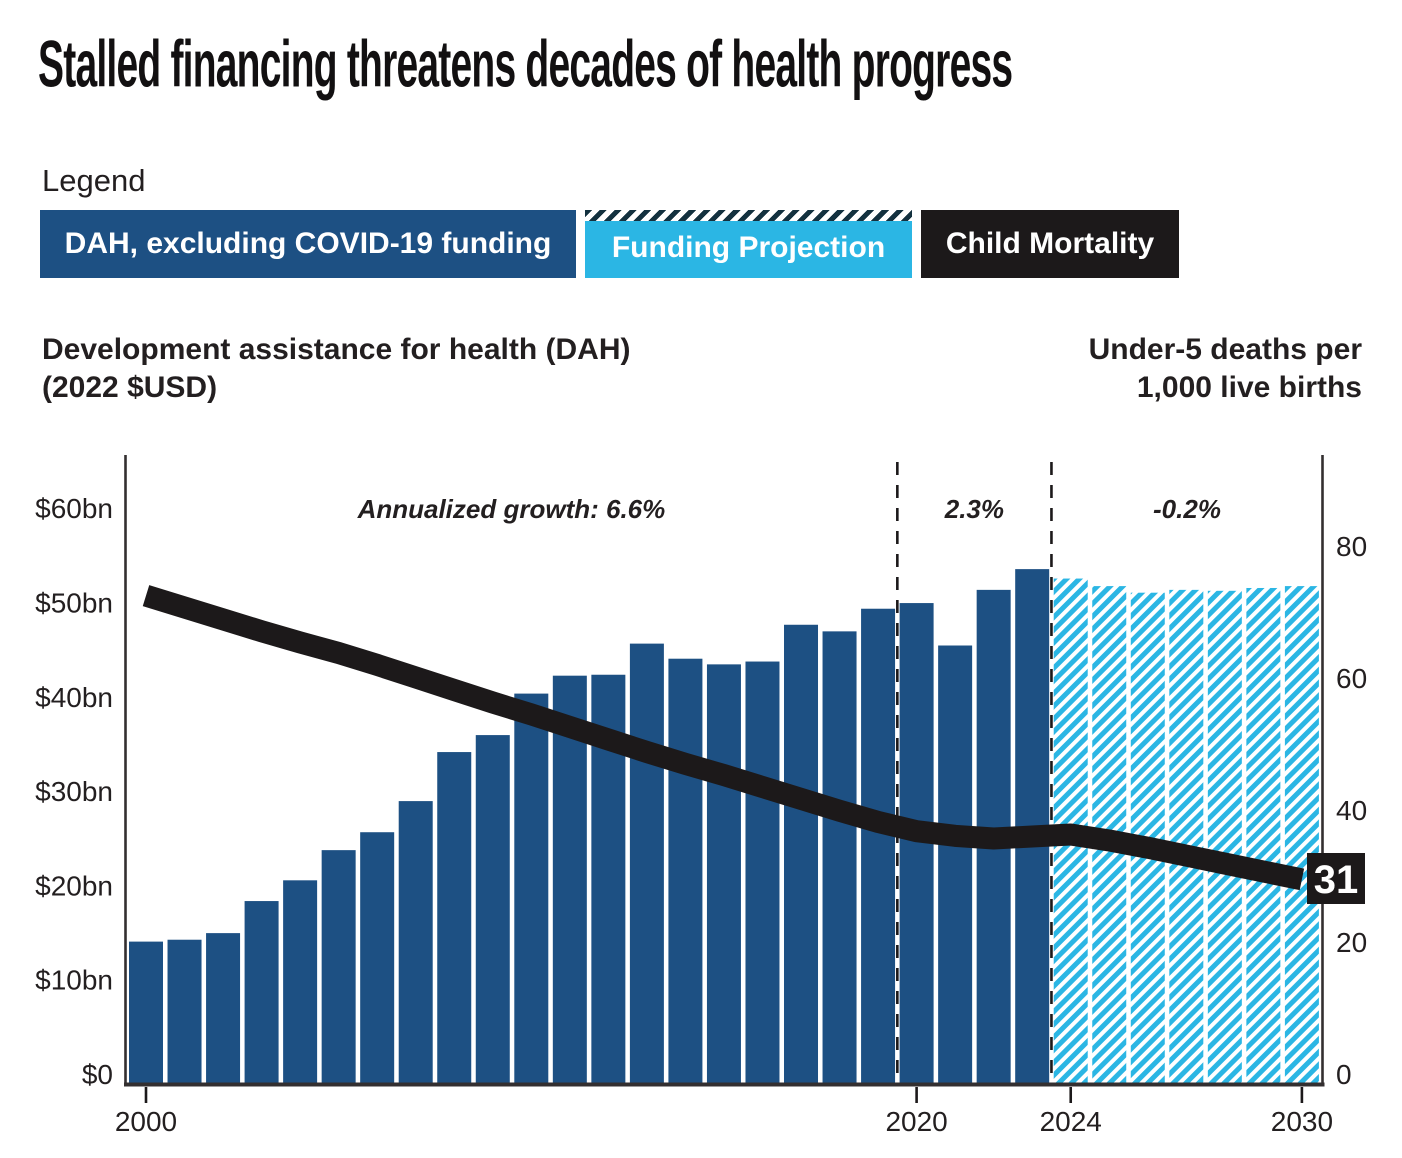 The height and width of the screenshot is (1158, 1402). I want to click on dah-bar-2021, so click(955, 865).